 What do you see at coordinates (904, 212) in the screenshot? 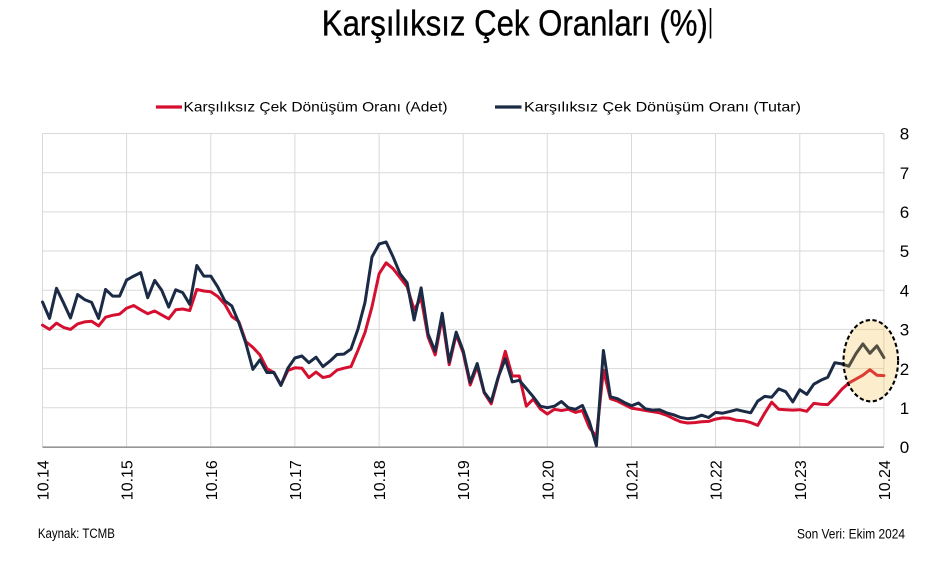
I see `svg-text: 6` at bounding box center [904, 212].